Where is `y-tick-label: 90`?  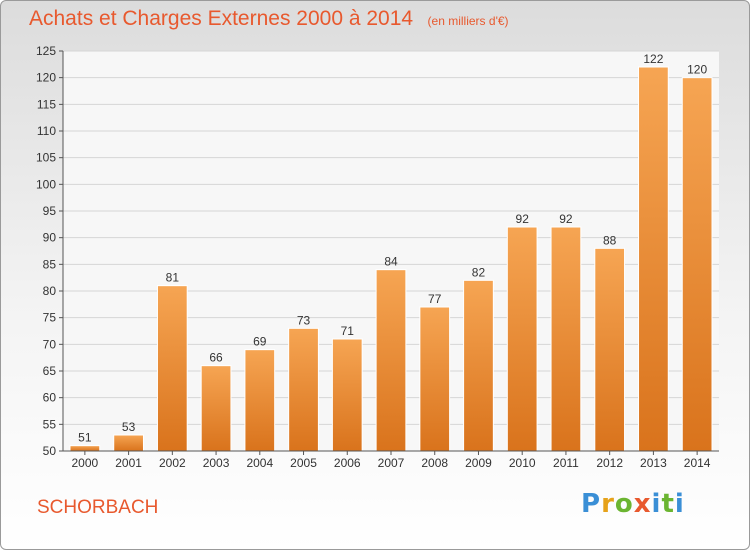
y-tick-label: 90 is located at coordinates (50, 238).